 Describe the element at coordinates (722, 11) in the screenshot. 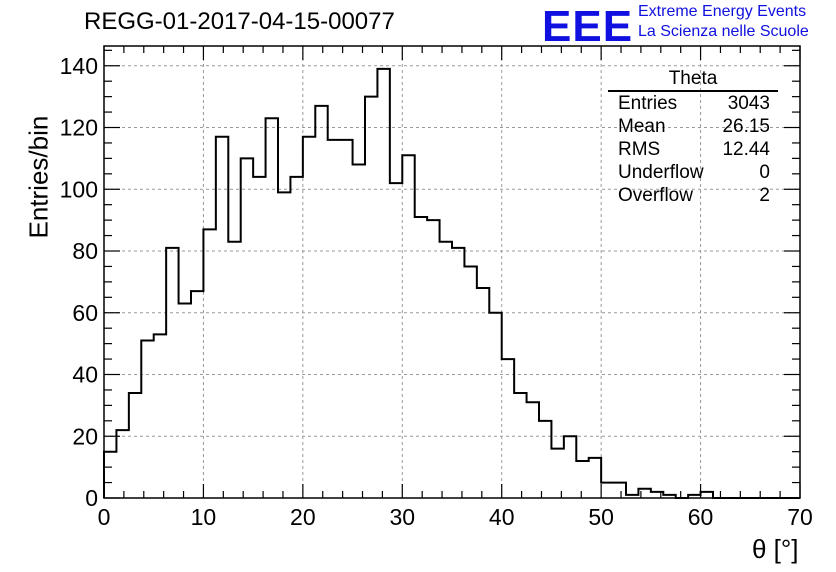

I see `logo-line-1: Extreme Energy Events` at that location.